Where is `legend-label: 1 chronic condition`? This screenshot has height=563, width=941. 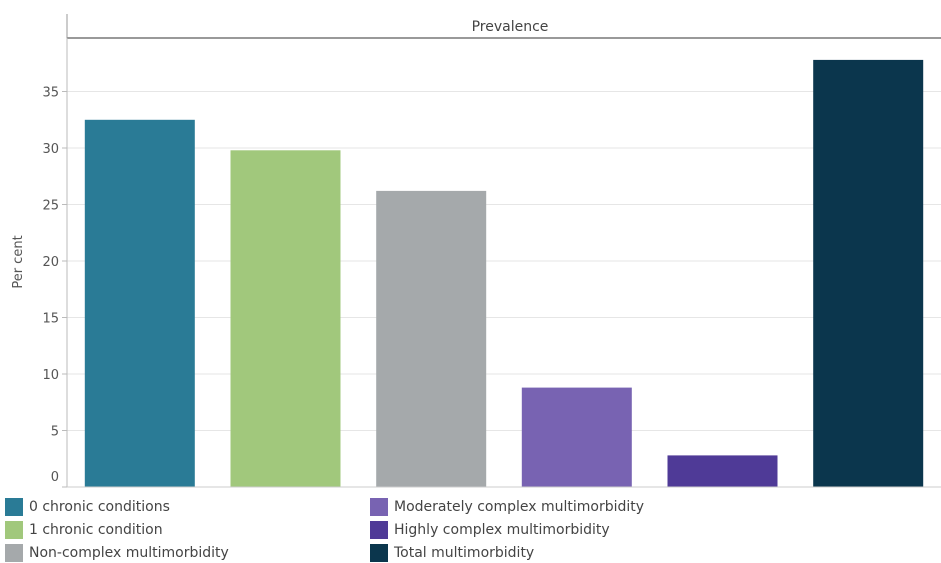
legend-label: 1 chronic condition is located at coordinates (96, 530).